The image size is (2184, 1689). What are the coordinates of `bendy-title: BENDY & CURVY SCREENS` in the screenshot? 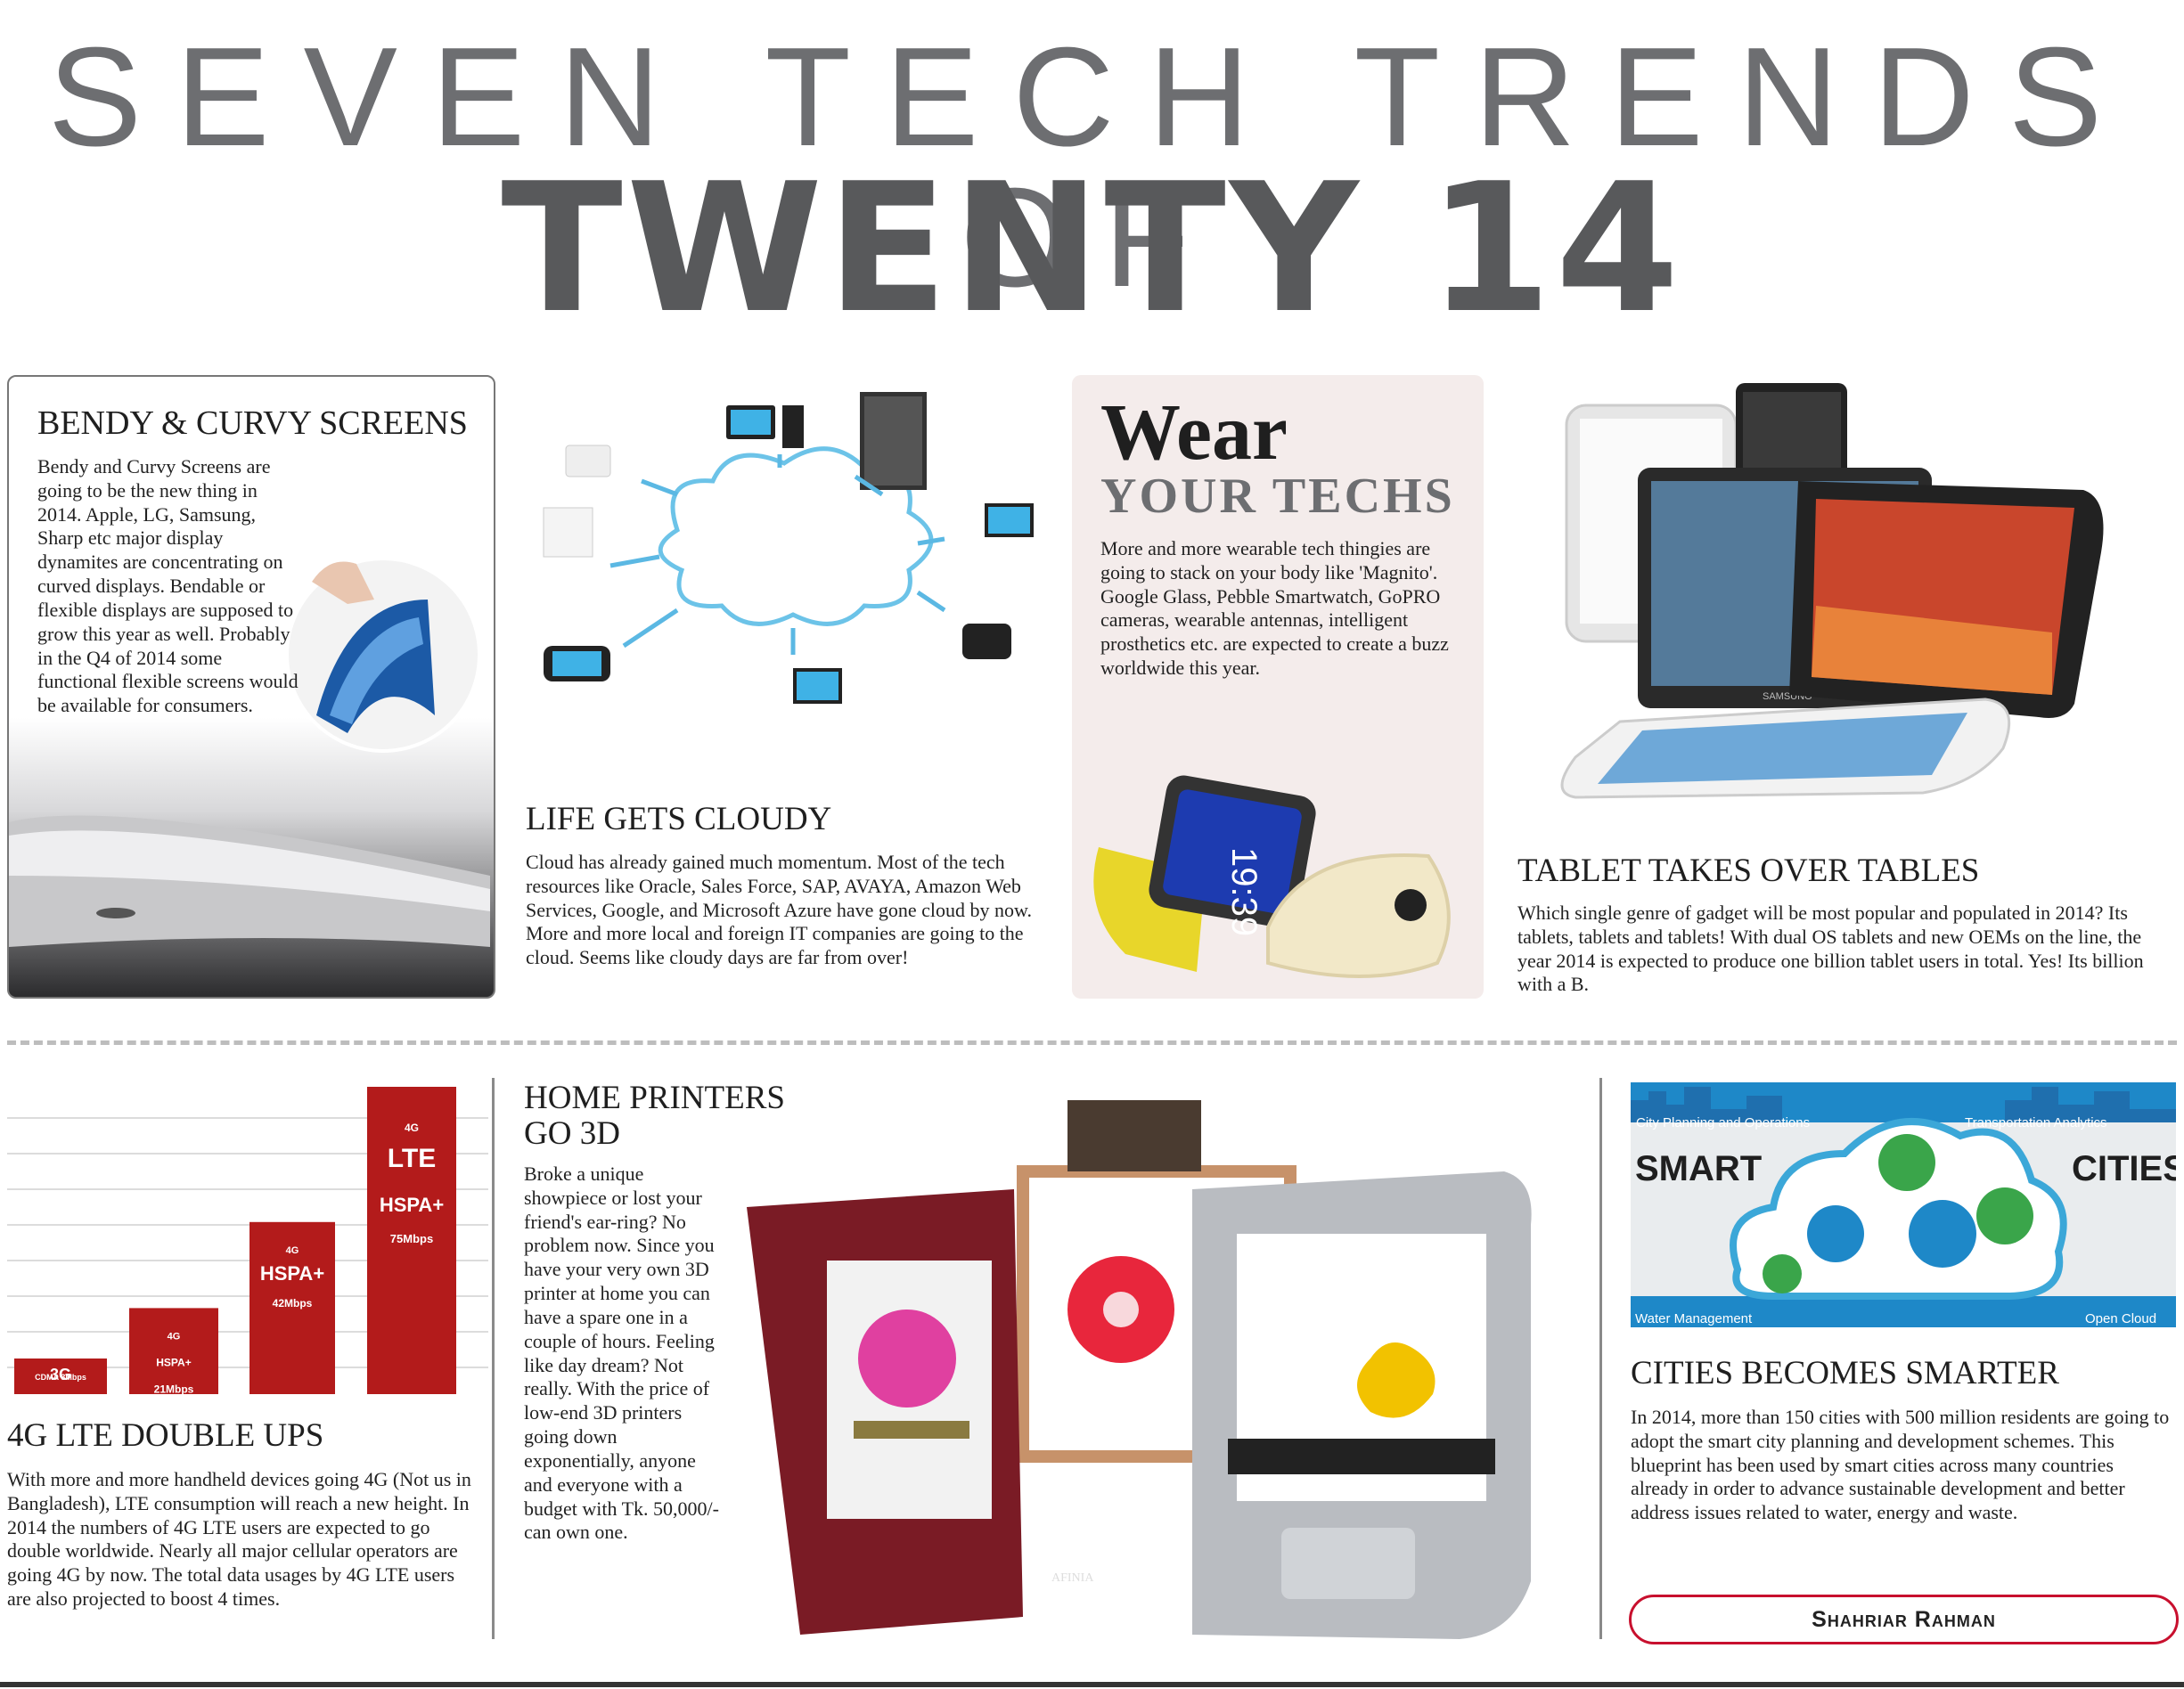 It's located at (252, 423).